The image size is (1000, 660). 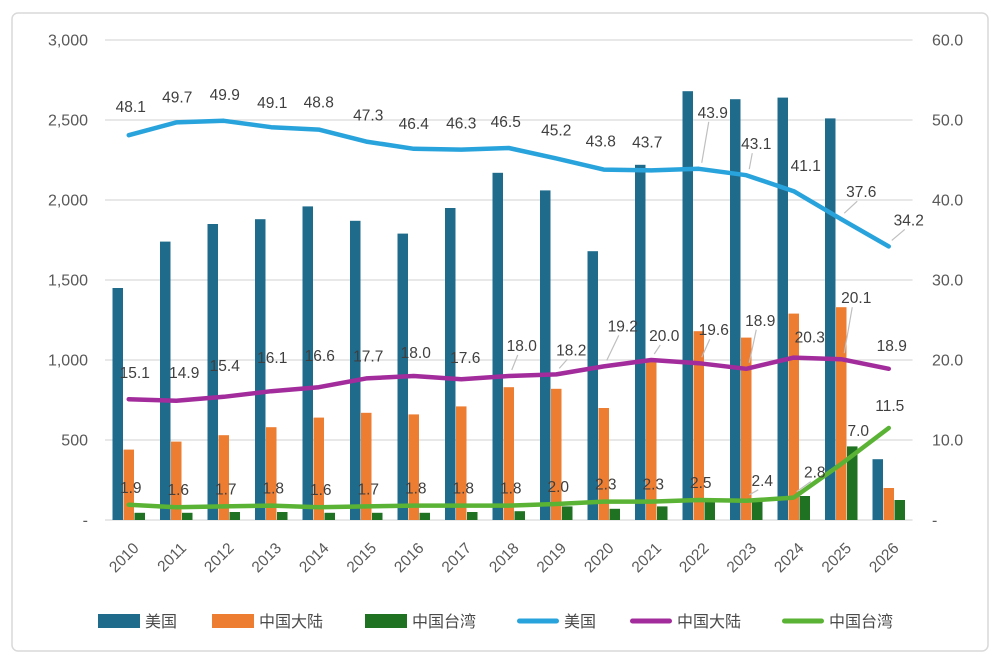 What do you see at coordinates (760, 321) in the screenshot?
I see `data-label-cn-line-2023: 18.9` at bounding box center [760, 321].